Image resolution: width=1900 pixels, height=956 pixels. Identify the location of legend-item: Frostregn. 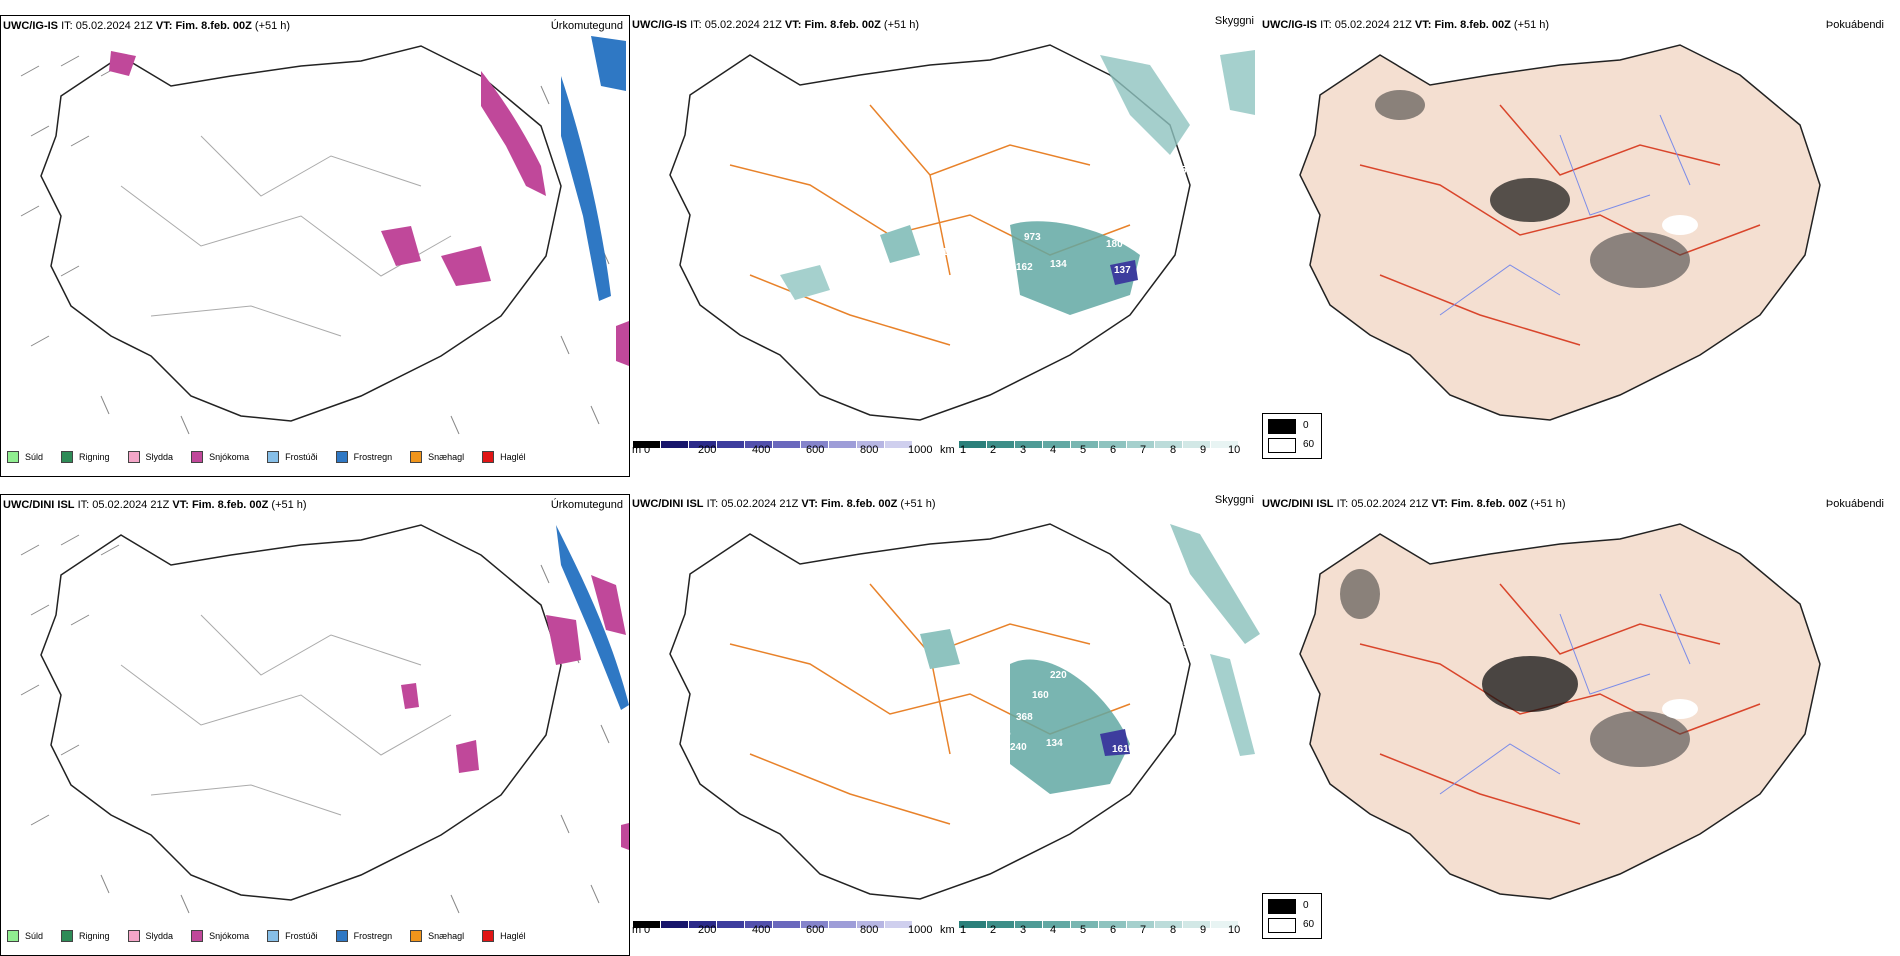
(363, 936).